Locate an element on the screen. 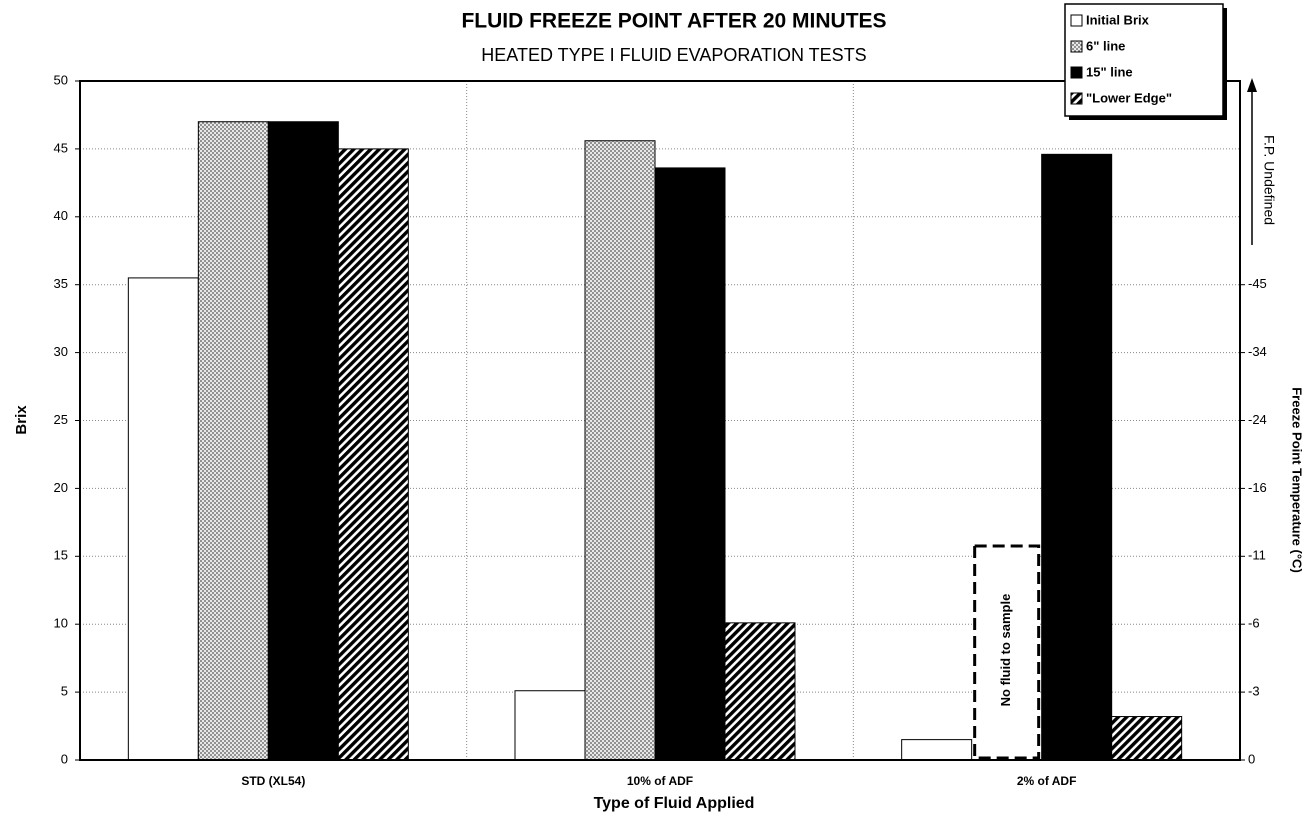 The image size is (1313, 819). y2-tick-label: -34 is located at coordinates (1257, 351).